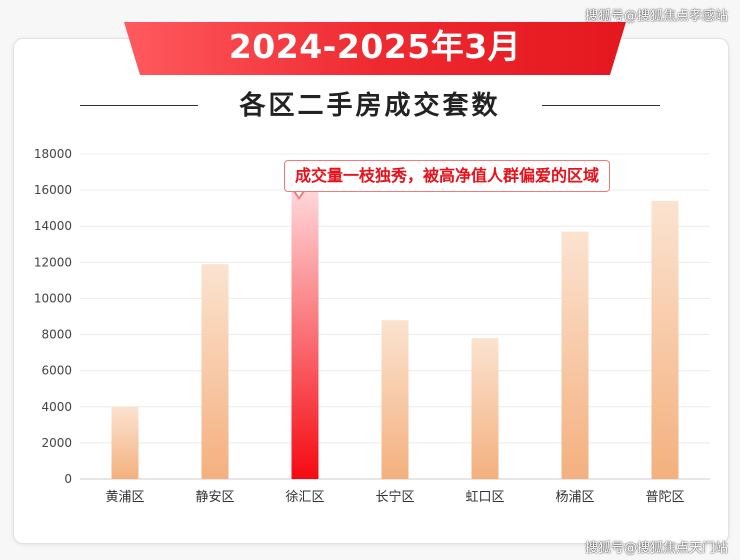 This screenshot has height=560, width=740. I want to click on y-tick-label: 16000, so click(53, 190).